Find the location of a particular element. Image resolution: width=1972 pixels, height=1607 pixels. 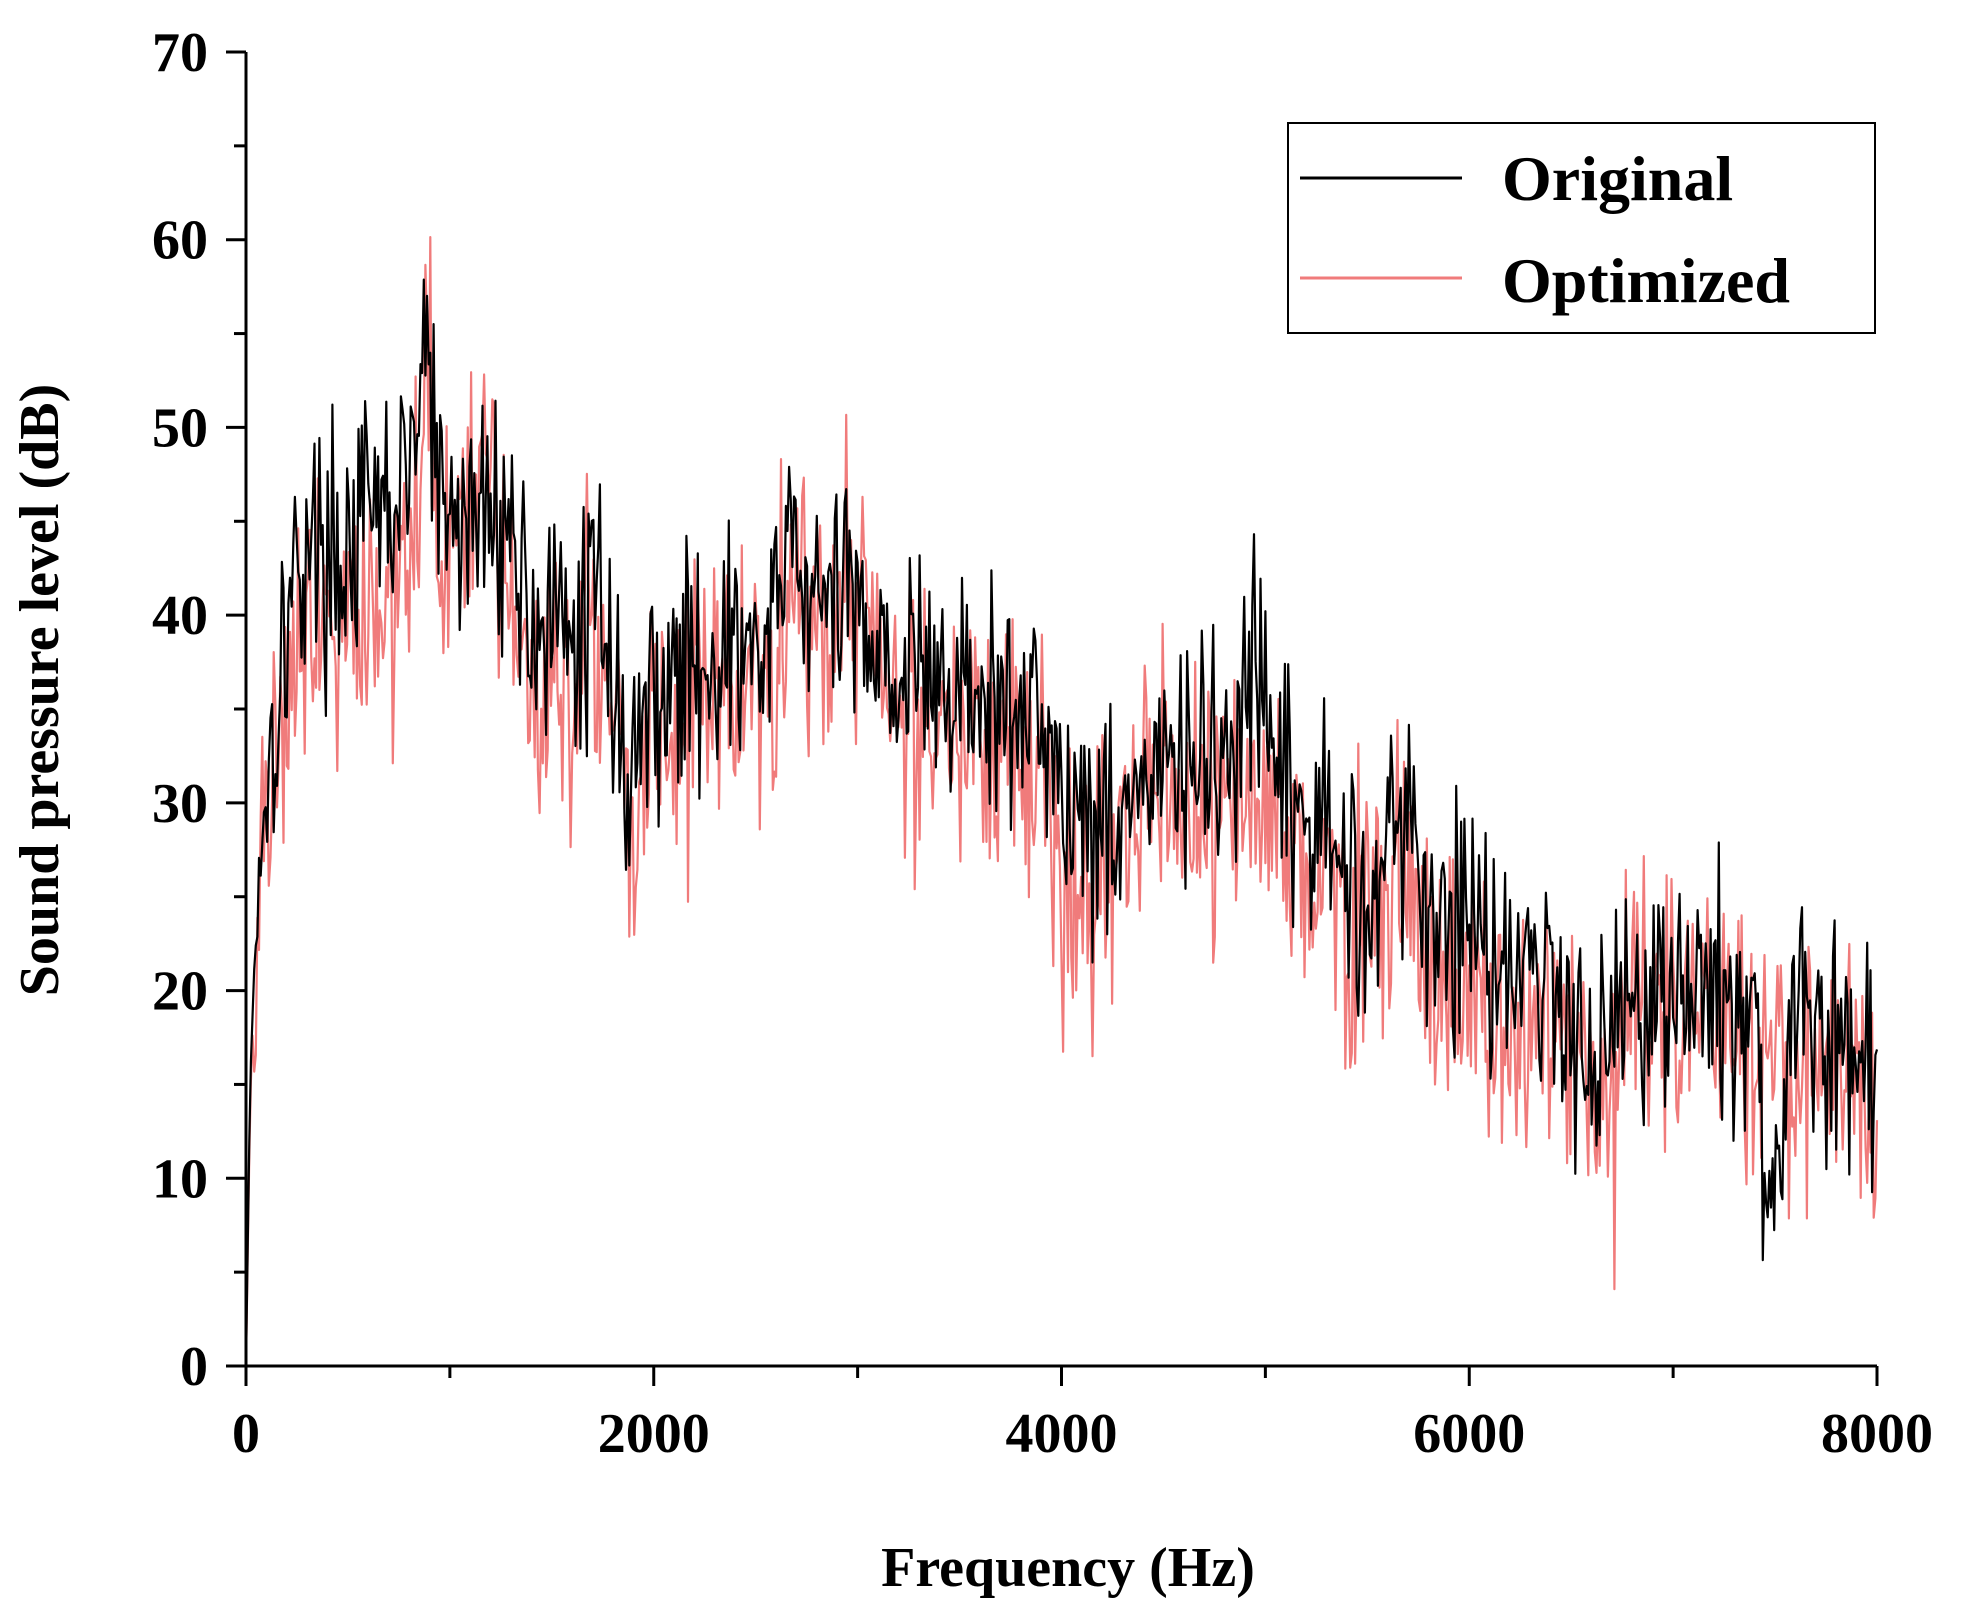

y-tick-label: 70 is located at coordinates (180, 53).